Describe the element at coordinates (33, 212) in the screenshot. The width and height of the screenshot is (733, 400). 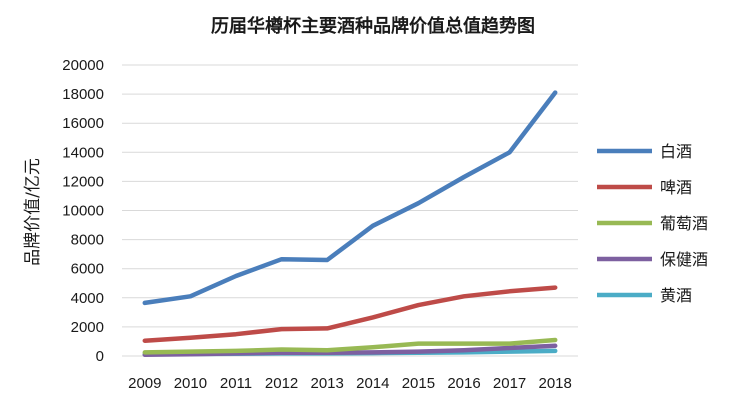
I see `y-axis-label: 品牌价值/亿元` at that location.